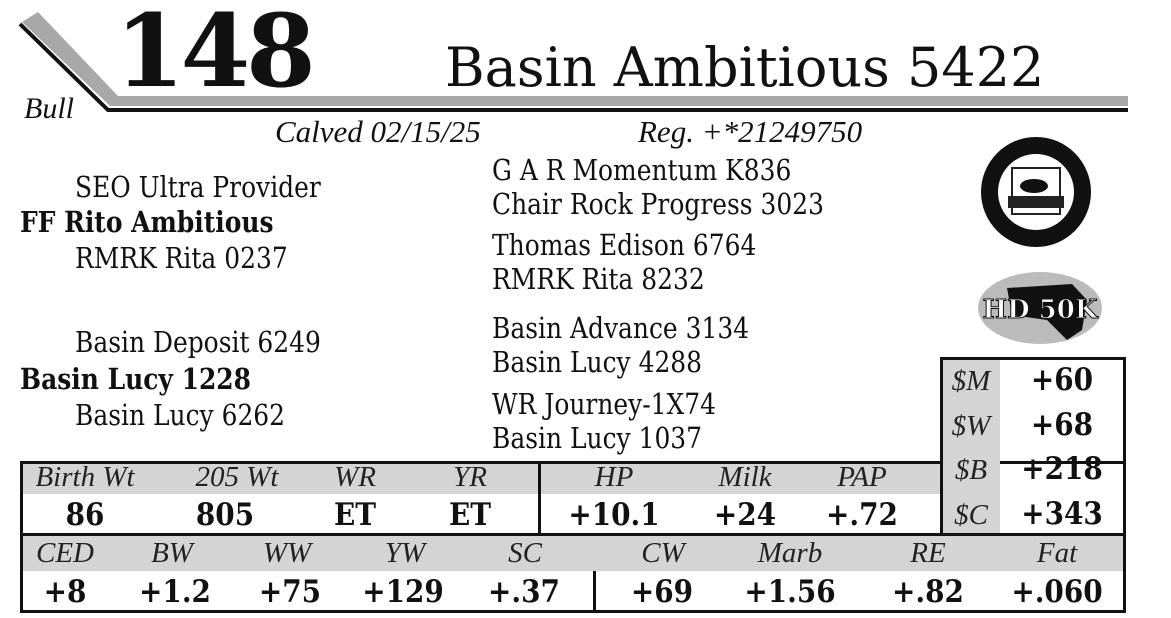  Describe the element at coordinates (862, 477) in the screenshot. I see `hdr-pap: PAP` at that location.